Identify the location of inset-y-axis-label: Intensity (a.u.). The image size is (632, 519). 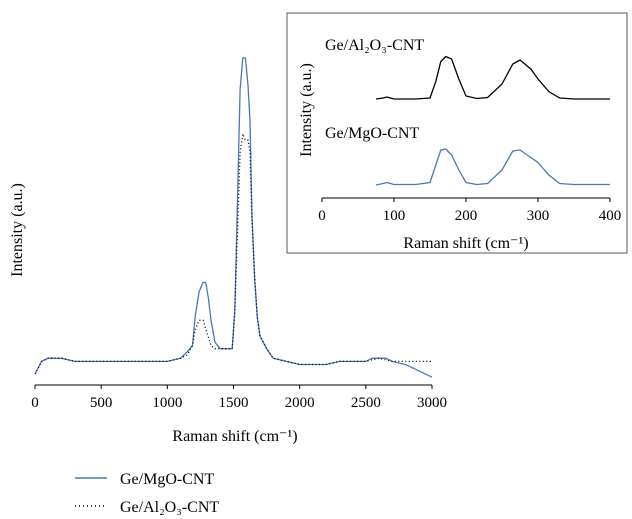
(306, 110).